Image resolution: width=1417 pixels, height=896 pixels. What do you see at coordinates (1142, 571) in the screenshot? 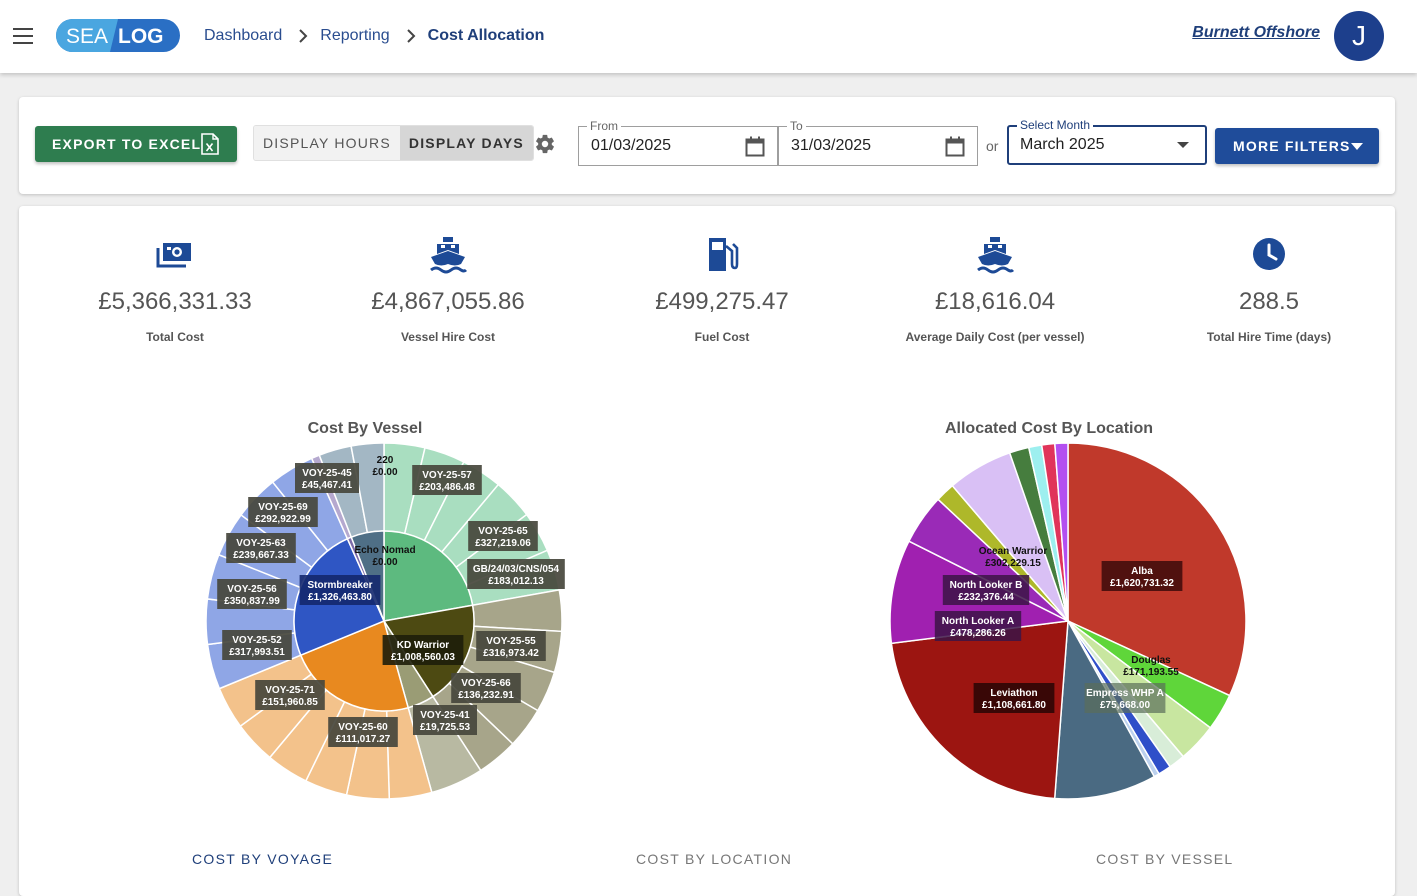
I see `chart-label-text: Alba` at bounding box center [1142, 571].